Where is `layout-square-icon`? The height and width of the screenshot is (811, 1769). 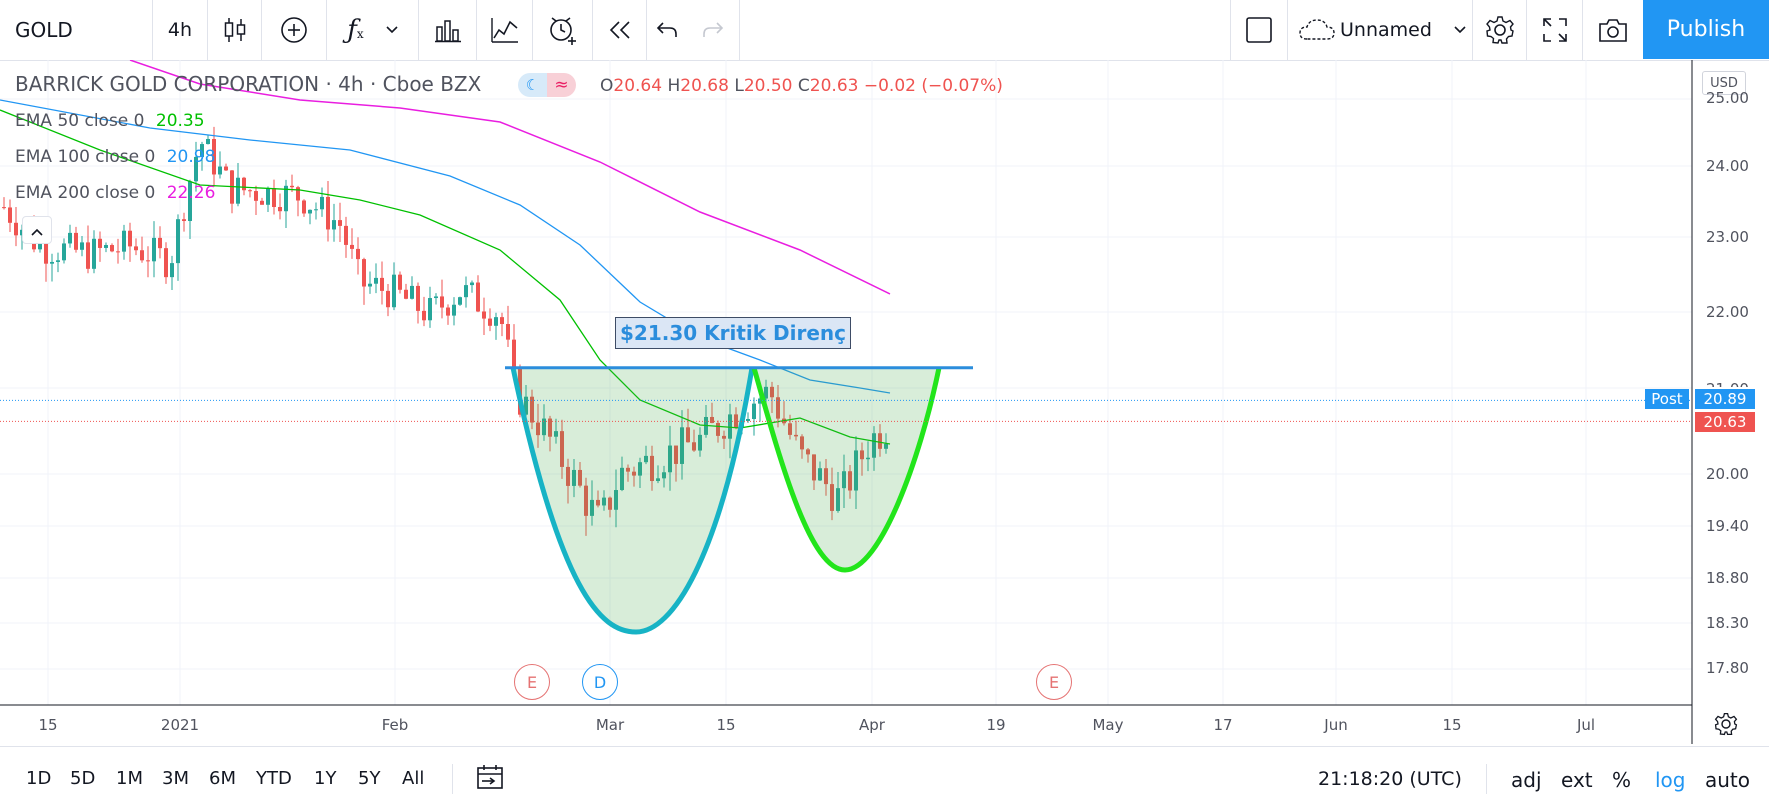
layout-square-icon is located at coordinates (1259, 30).